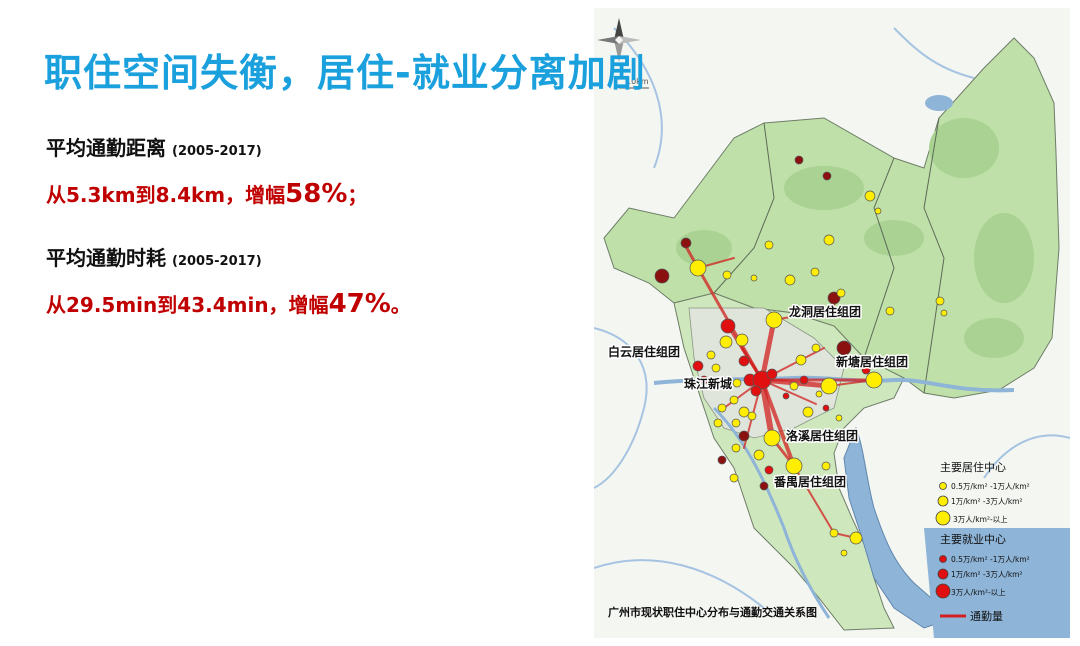  What do you see at coordinates (943, 574) in the screenshot?
I see `legend-emp-medium-marker` at bounding box center [943, 574].